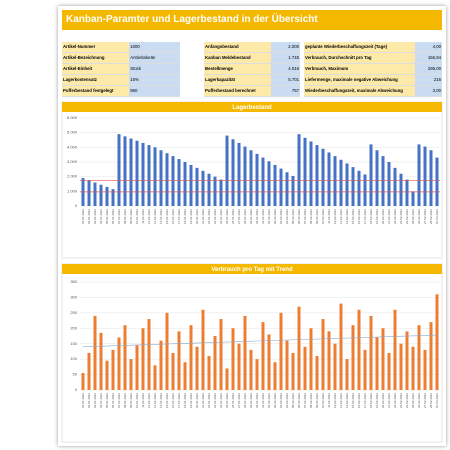 The width and height of the screenshot is (450, 450). What do you see at coordinates (285, 47) in the screenshot?
I see `cell-value: 2.000` at bounding box center [285, 47].